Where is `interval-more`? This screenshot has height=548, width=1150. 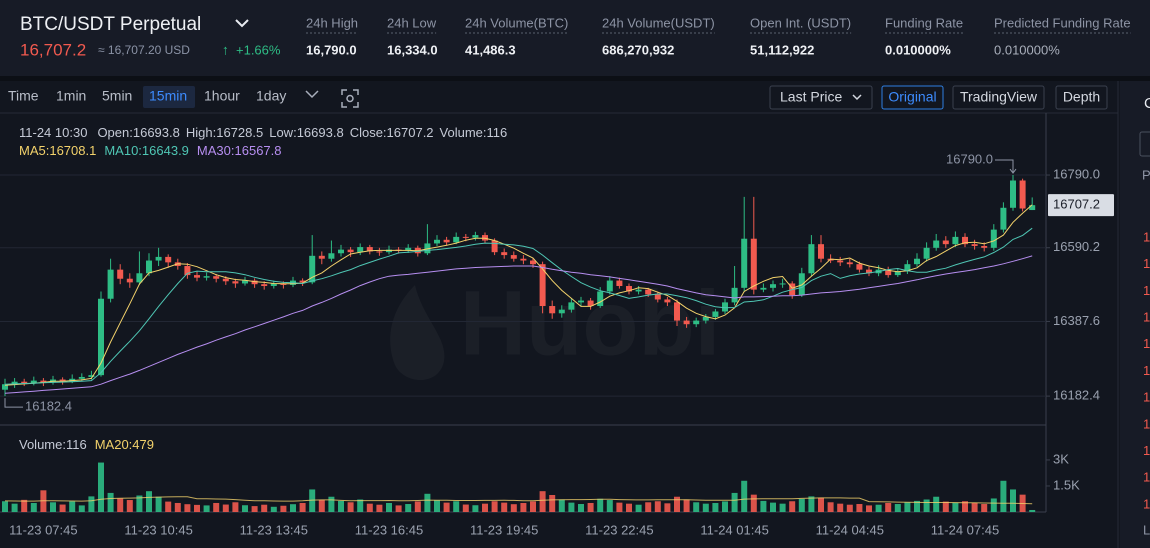
interval-more is located at coordinates (312, 94).